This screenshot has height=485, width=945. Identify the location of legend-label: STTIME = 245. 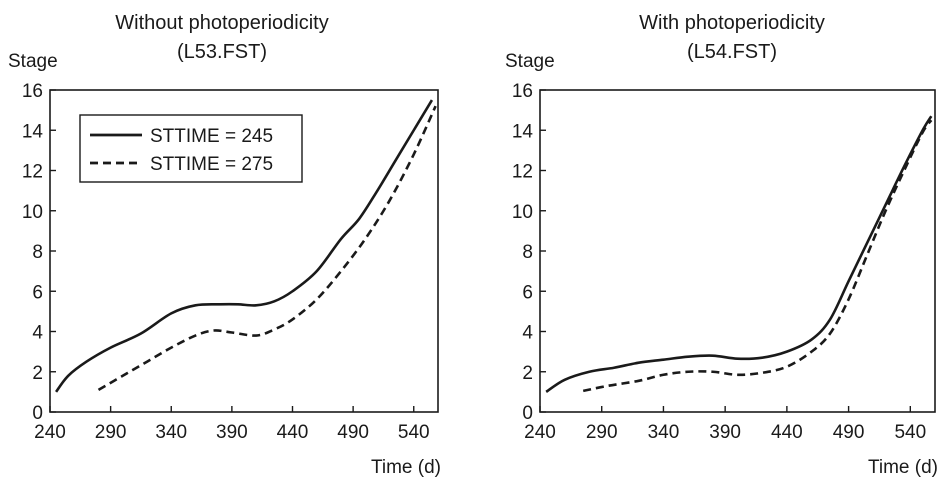
(211, 136).